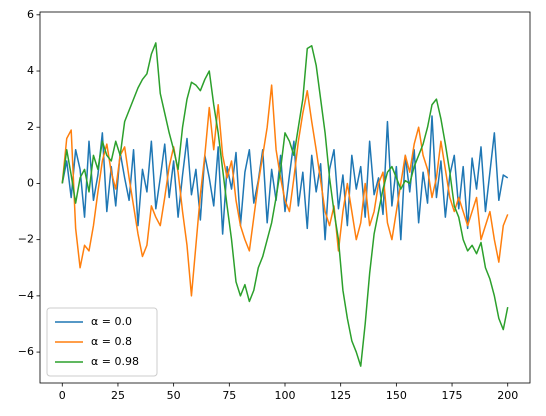 This screenshot has width=546, height=416. Describe the element at coordinates (174, 395) in the screenshot. I see `x-tick-label: 50` at that location.